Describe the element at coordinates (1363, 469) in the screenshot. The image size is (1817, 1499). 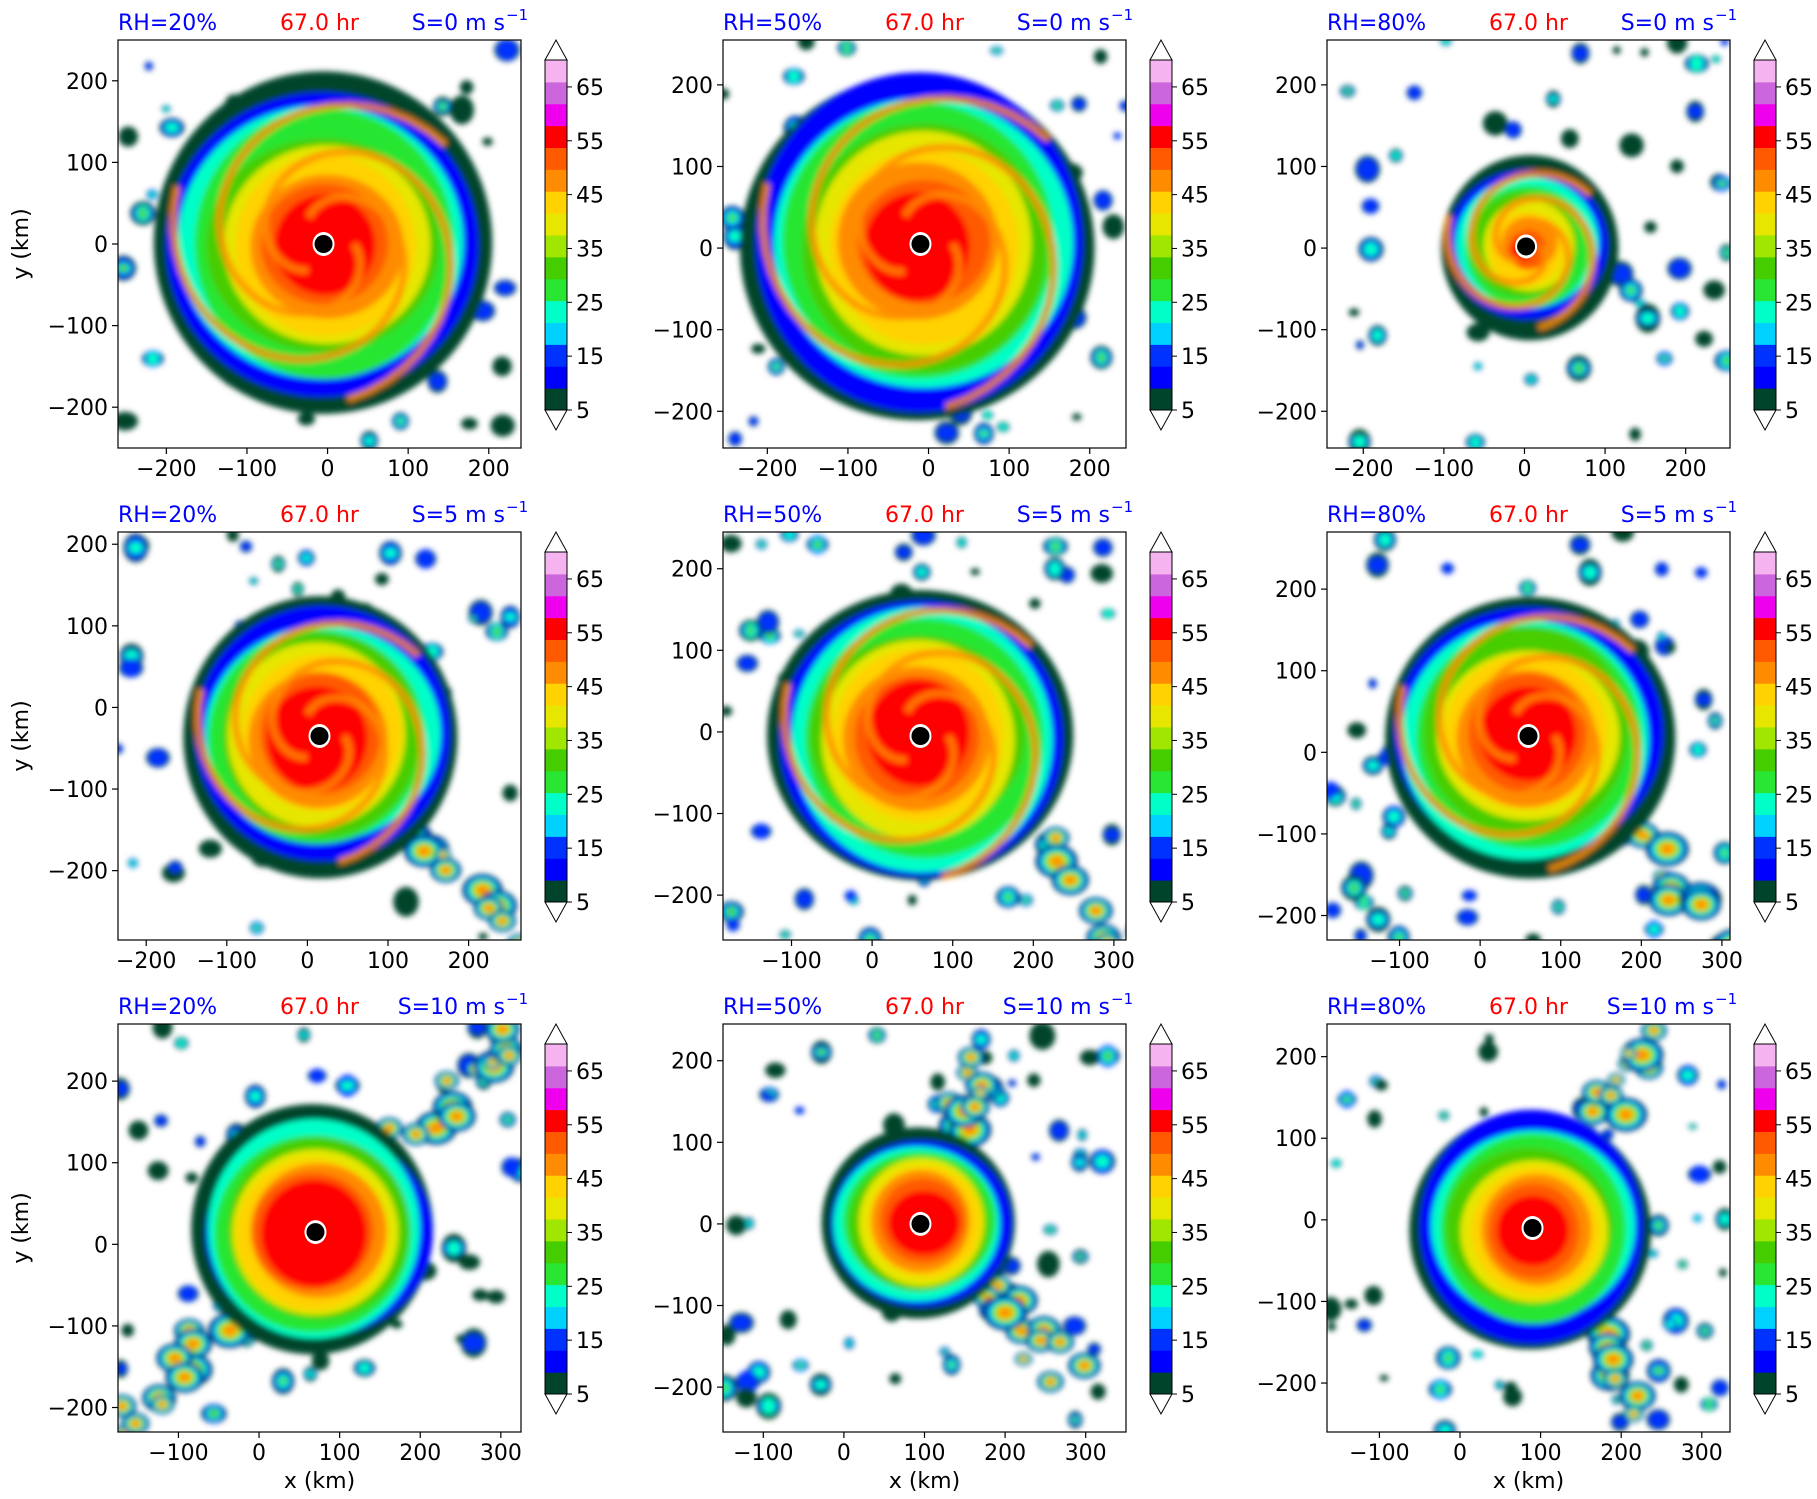
I see `x-tick-label: −200` at that location.